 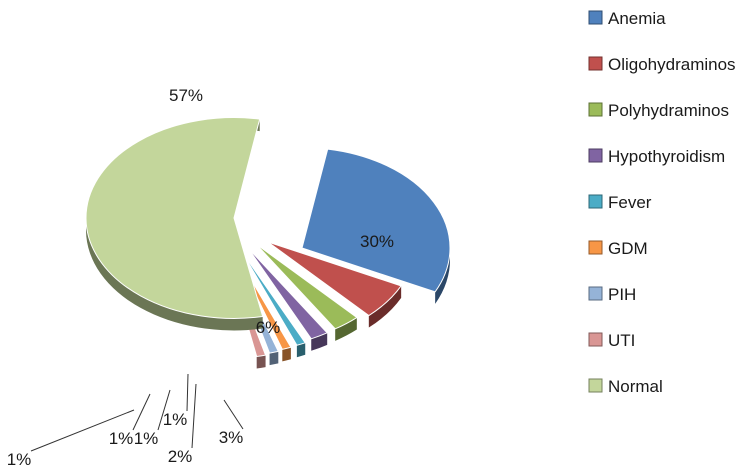 What do you see at coordinates (668, 110) in the screenshot?
I see `legend-label: Polyhydraminos` at bounding box center [668, 110].